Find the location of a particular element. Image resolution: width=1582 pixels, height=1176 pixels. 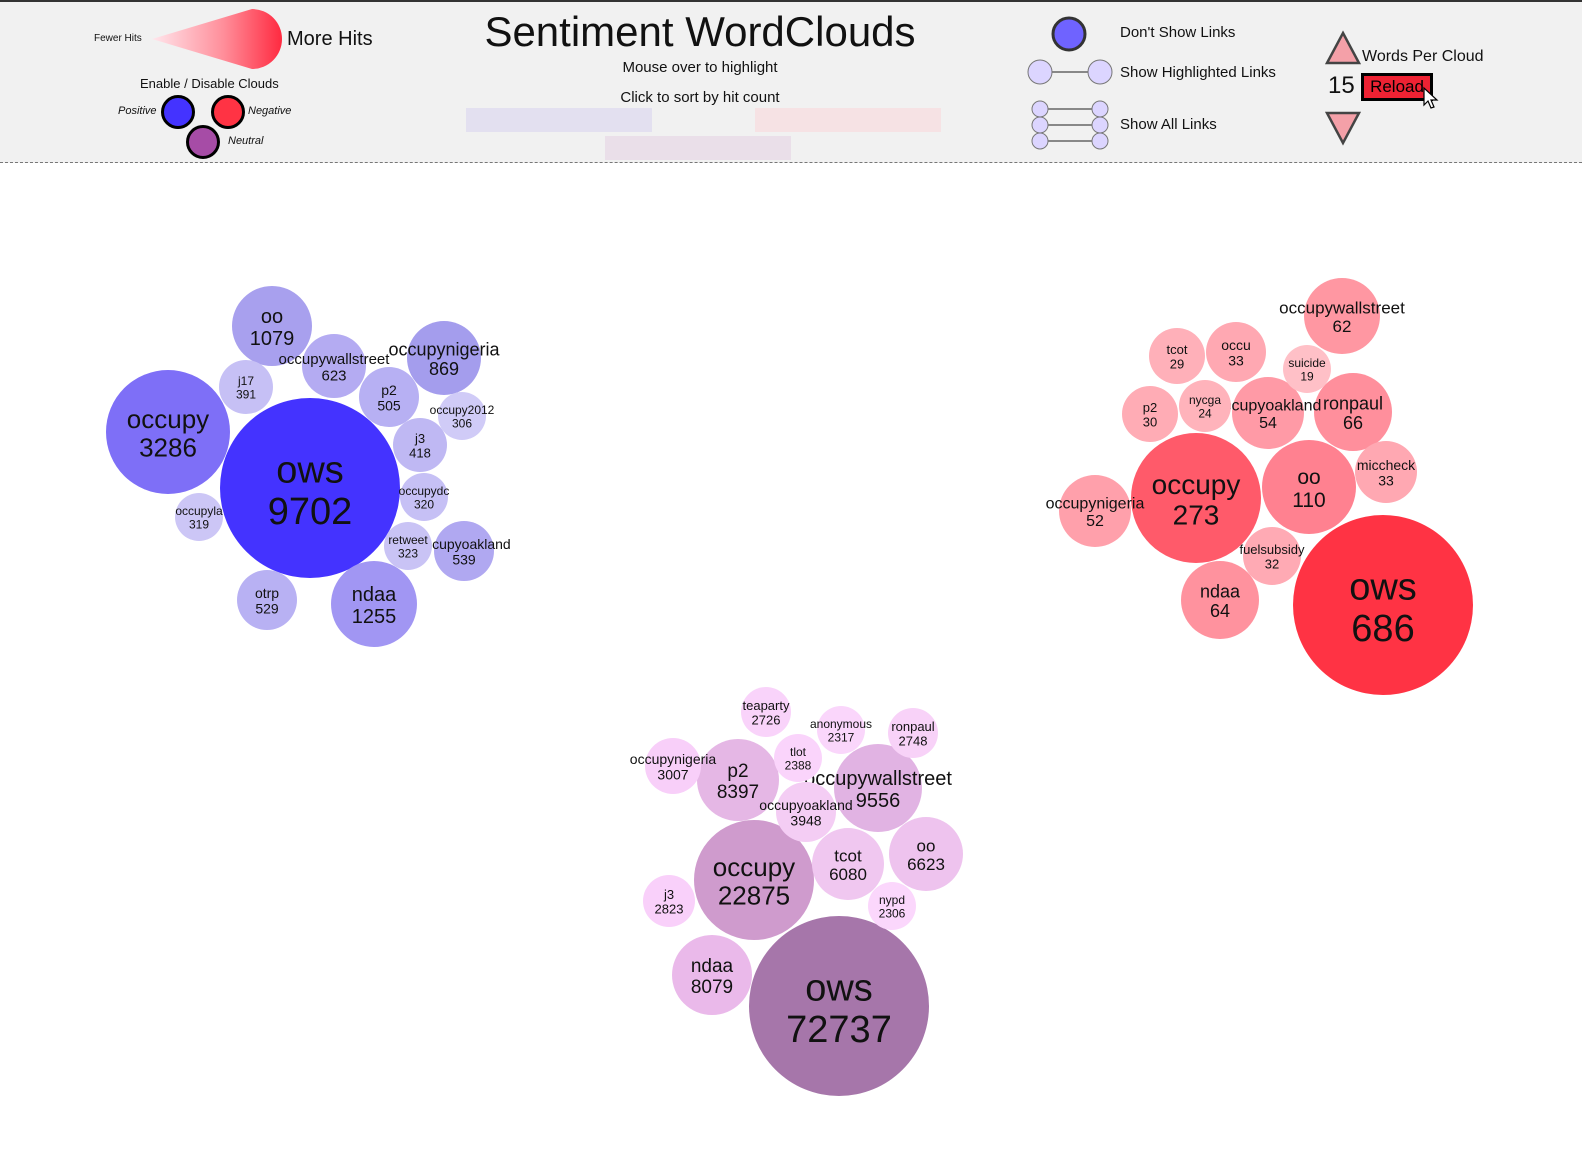

dont-show-links-label: Don't Show Links is located at coordinates (1178, 32).